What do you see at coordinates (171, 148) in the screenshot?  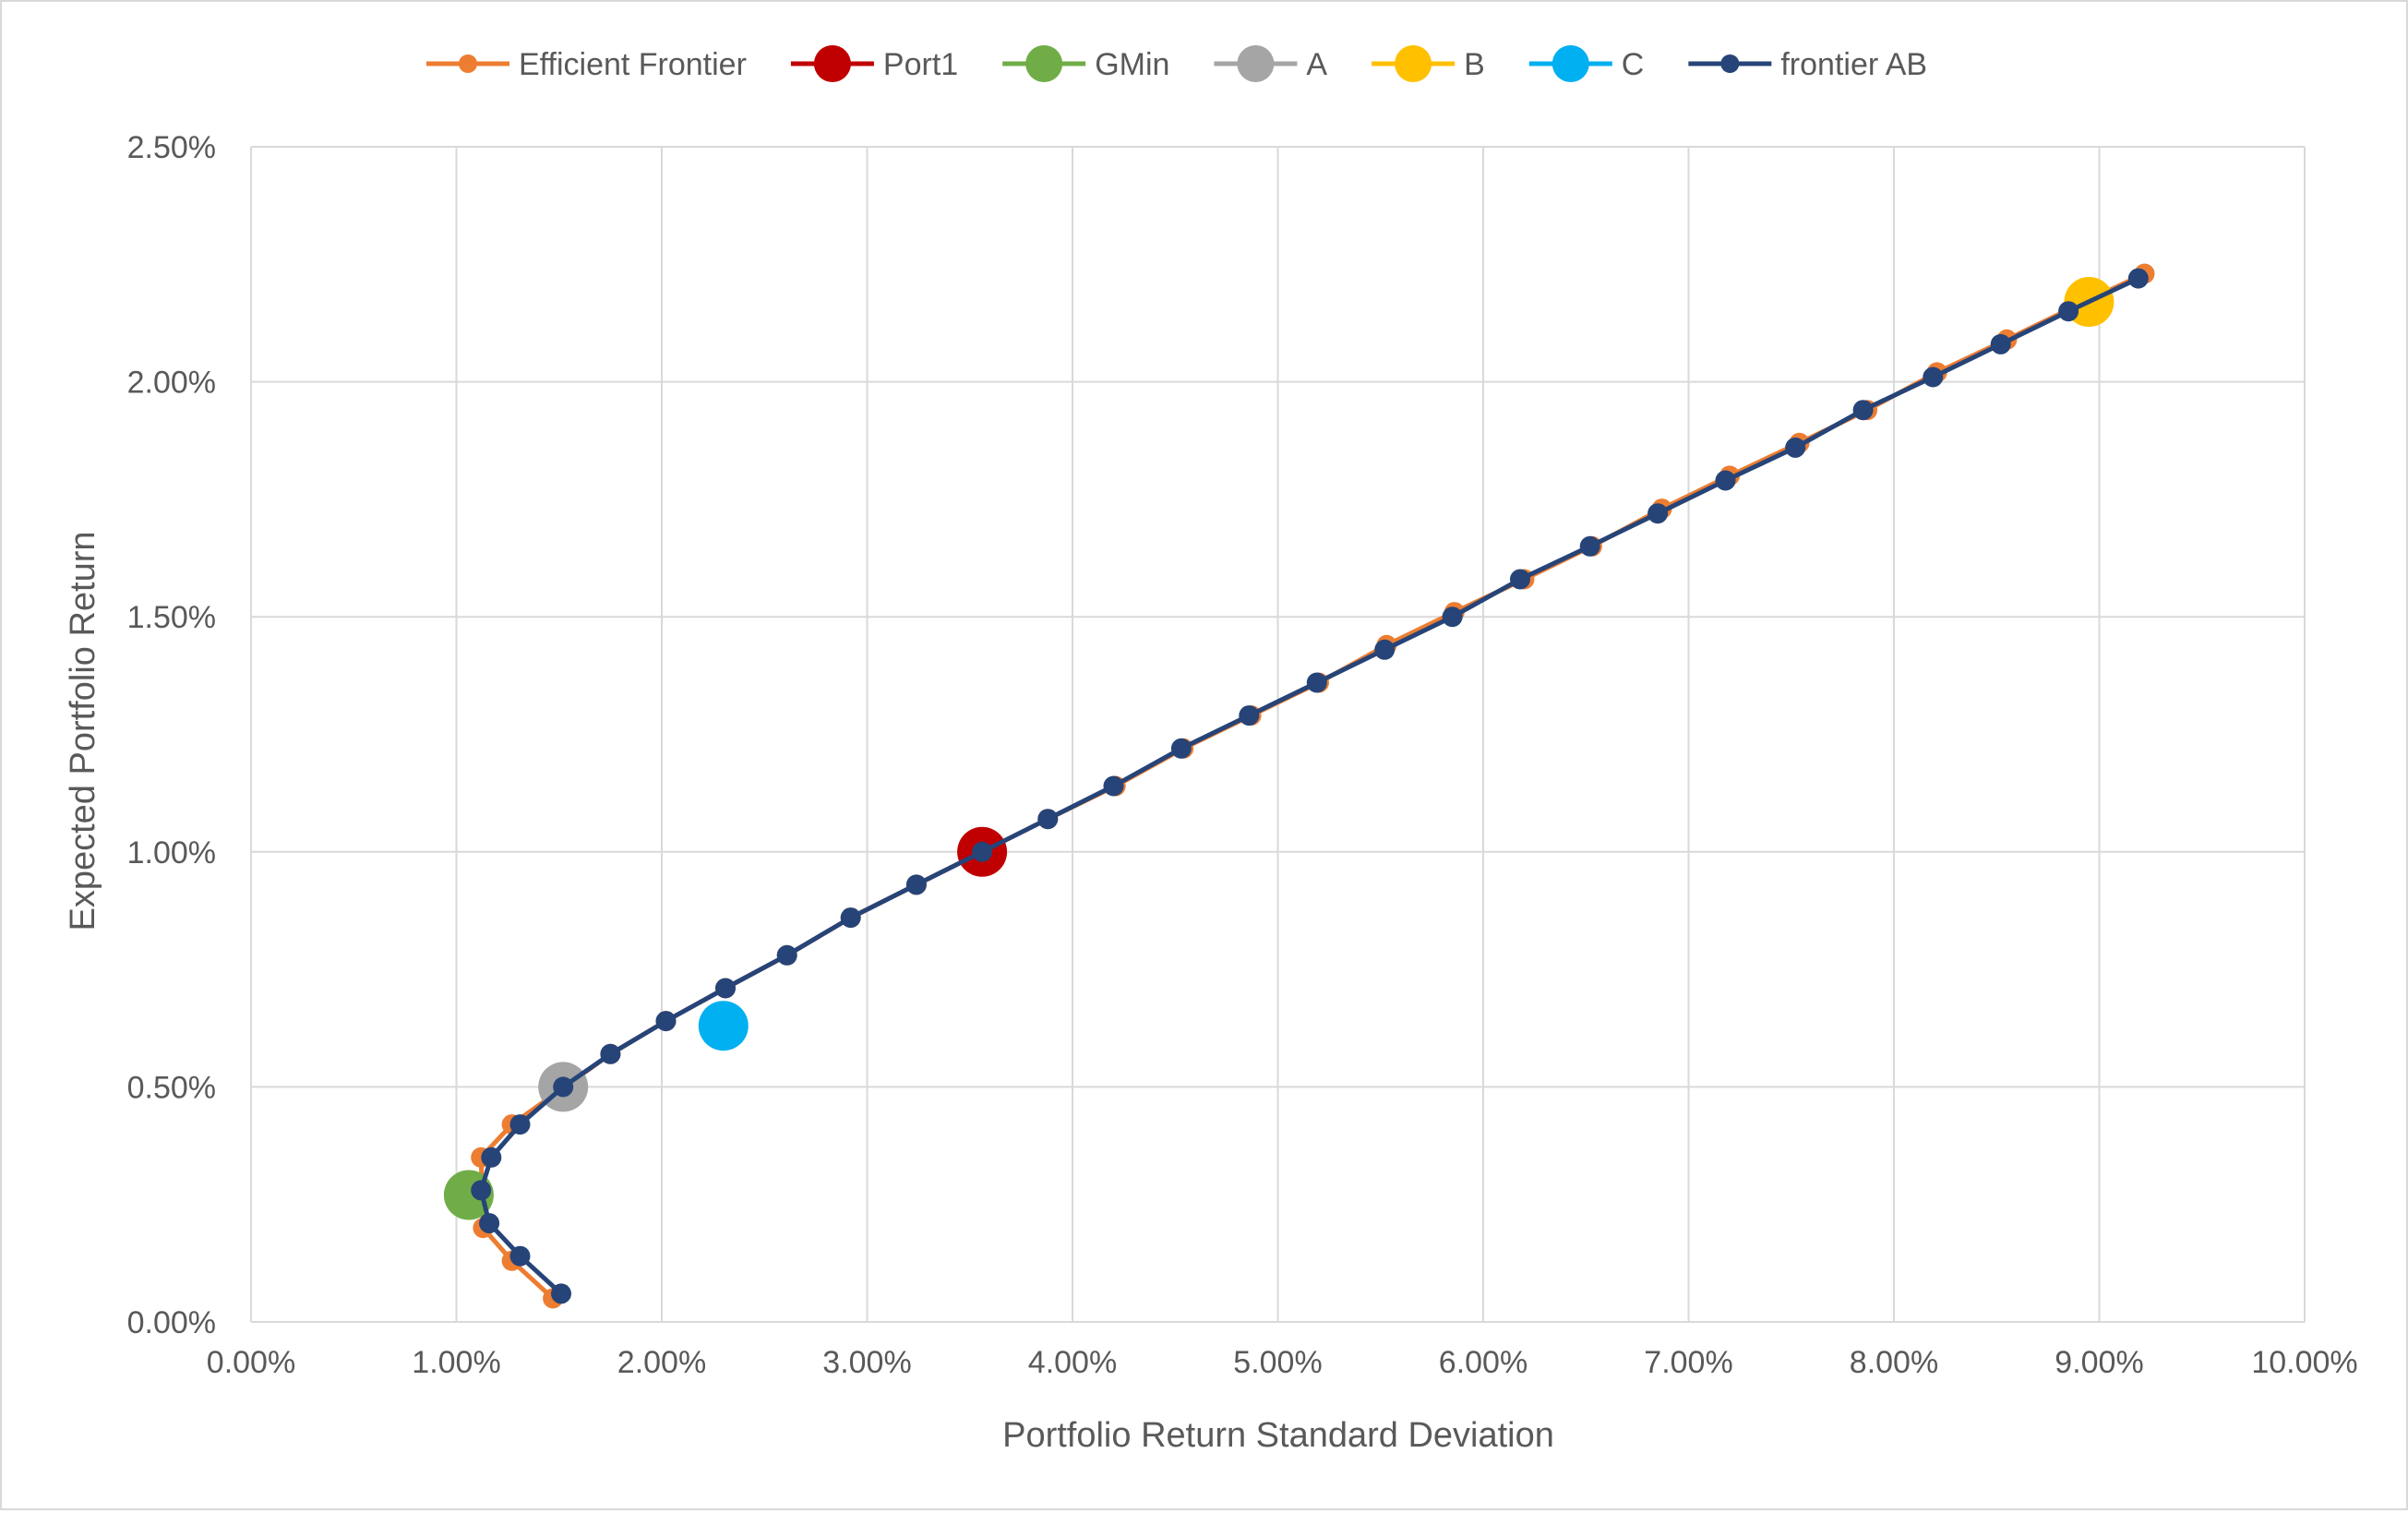 I see `y-tick-label: 2.50%` at bounding box center [171, 148].